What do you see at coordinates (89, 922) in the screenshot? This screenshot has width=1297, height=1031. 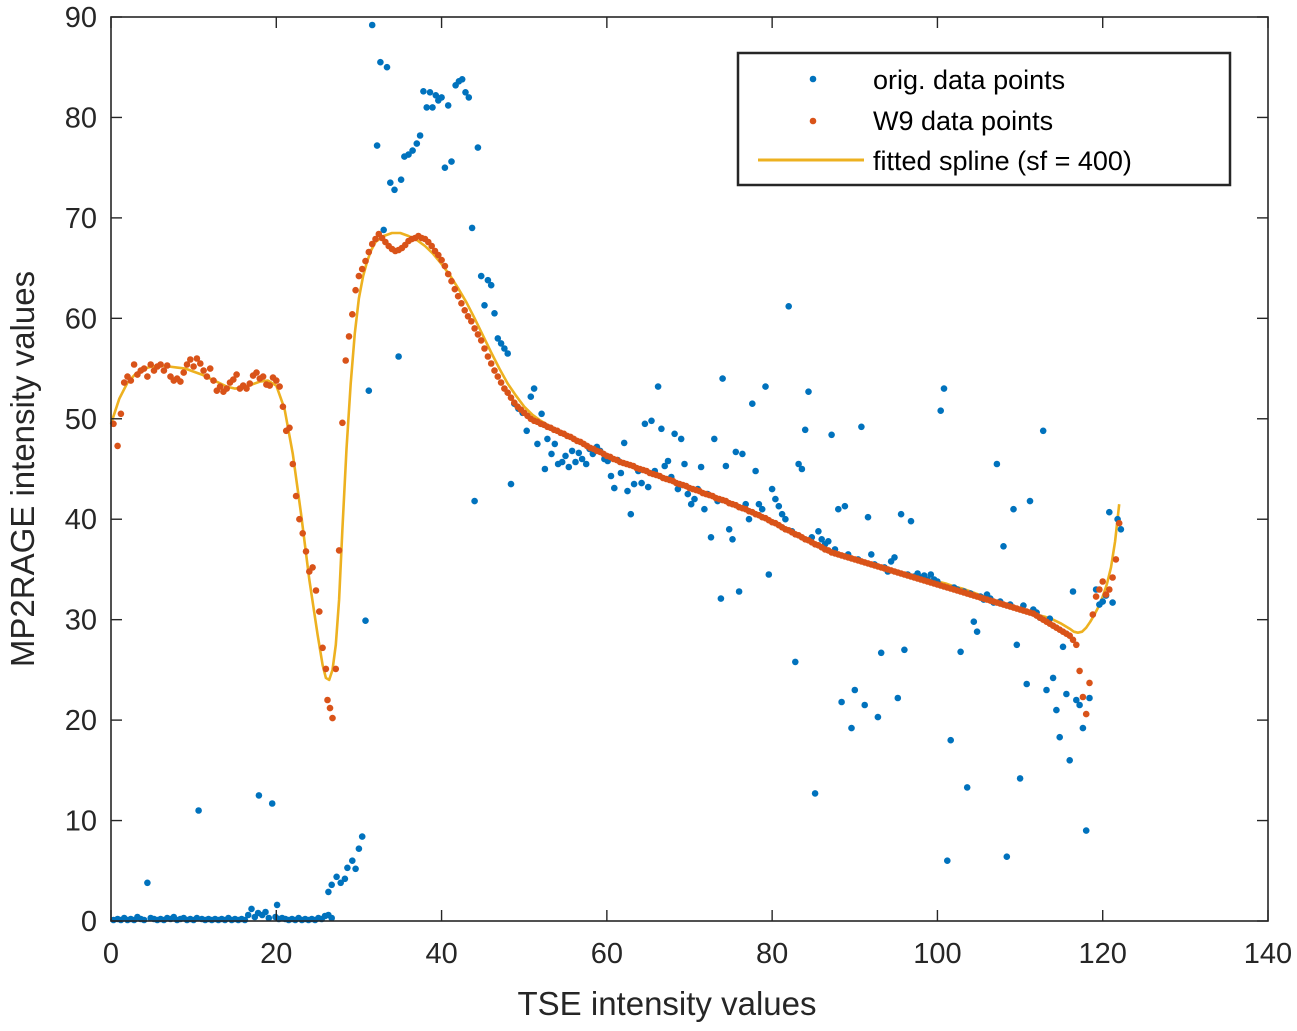 I see `y-tick-label: 0` at bounding box center [89, 922].